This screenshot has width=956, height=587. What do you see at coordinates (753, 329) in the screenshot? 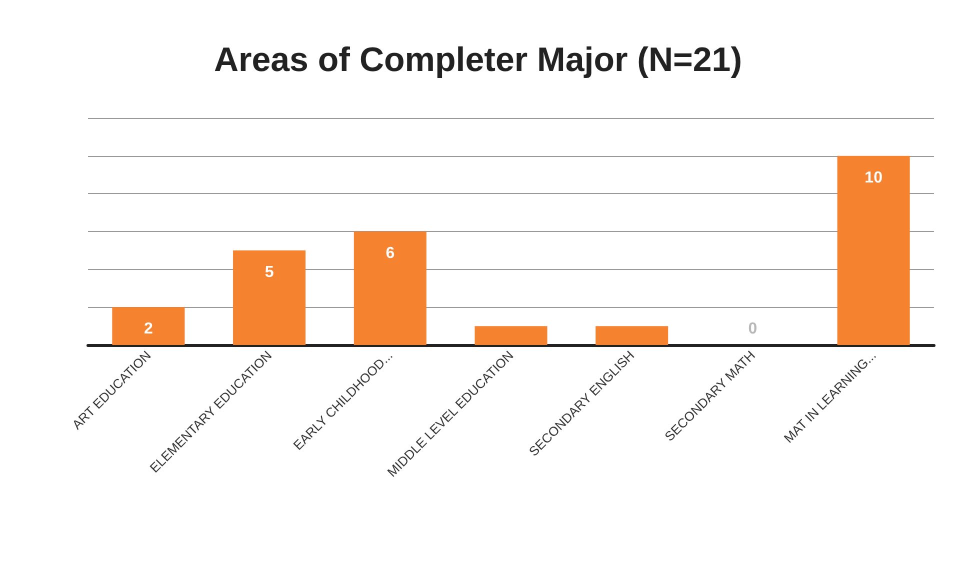
I see `data-label: 0` at bounding box center [753, 329].